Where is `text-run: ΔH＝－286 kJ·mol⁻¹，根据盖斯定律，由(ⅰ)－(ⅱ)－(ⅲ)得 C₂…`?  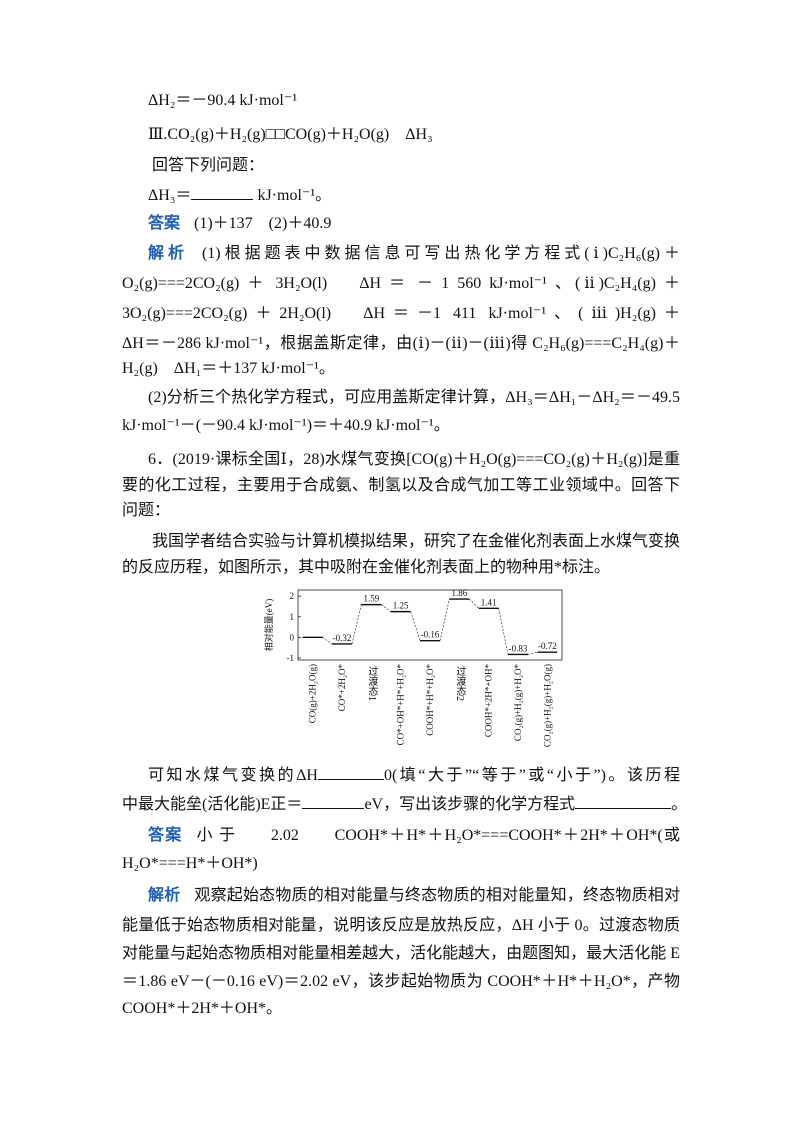 text-run: ΔH＝－286 kJ·mol⁻¹，根据盖斯定律，由(ⅰ)－(ⅱ)－(ⅲ)得 C₂… is located at coordinates (401, 343).